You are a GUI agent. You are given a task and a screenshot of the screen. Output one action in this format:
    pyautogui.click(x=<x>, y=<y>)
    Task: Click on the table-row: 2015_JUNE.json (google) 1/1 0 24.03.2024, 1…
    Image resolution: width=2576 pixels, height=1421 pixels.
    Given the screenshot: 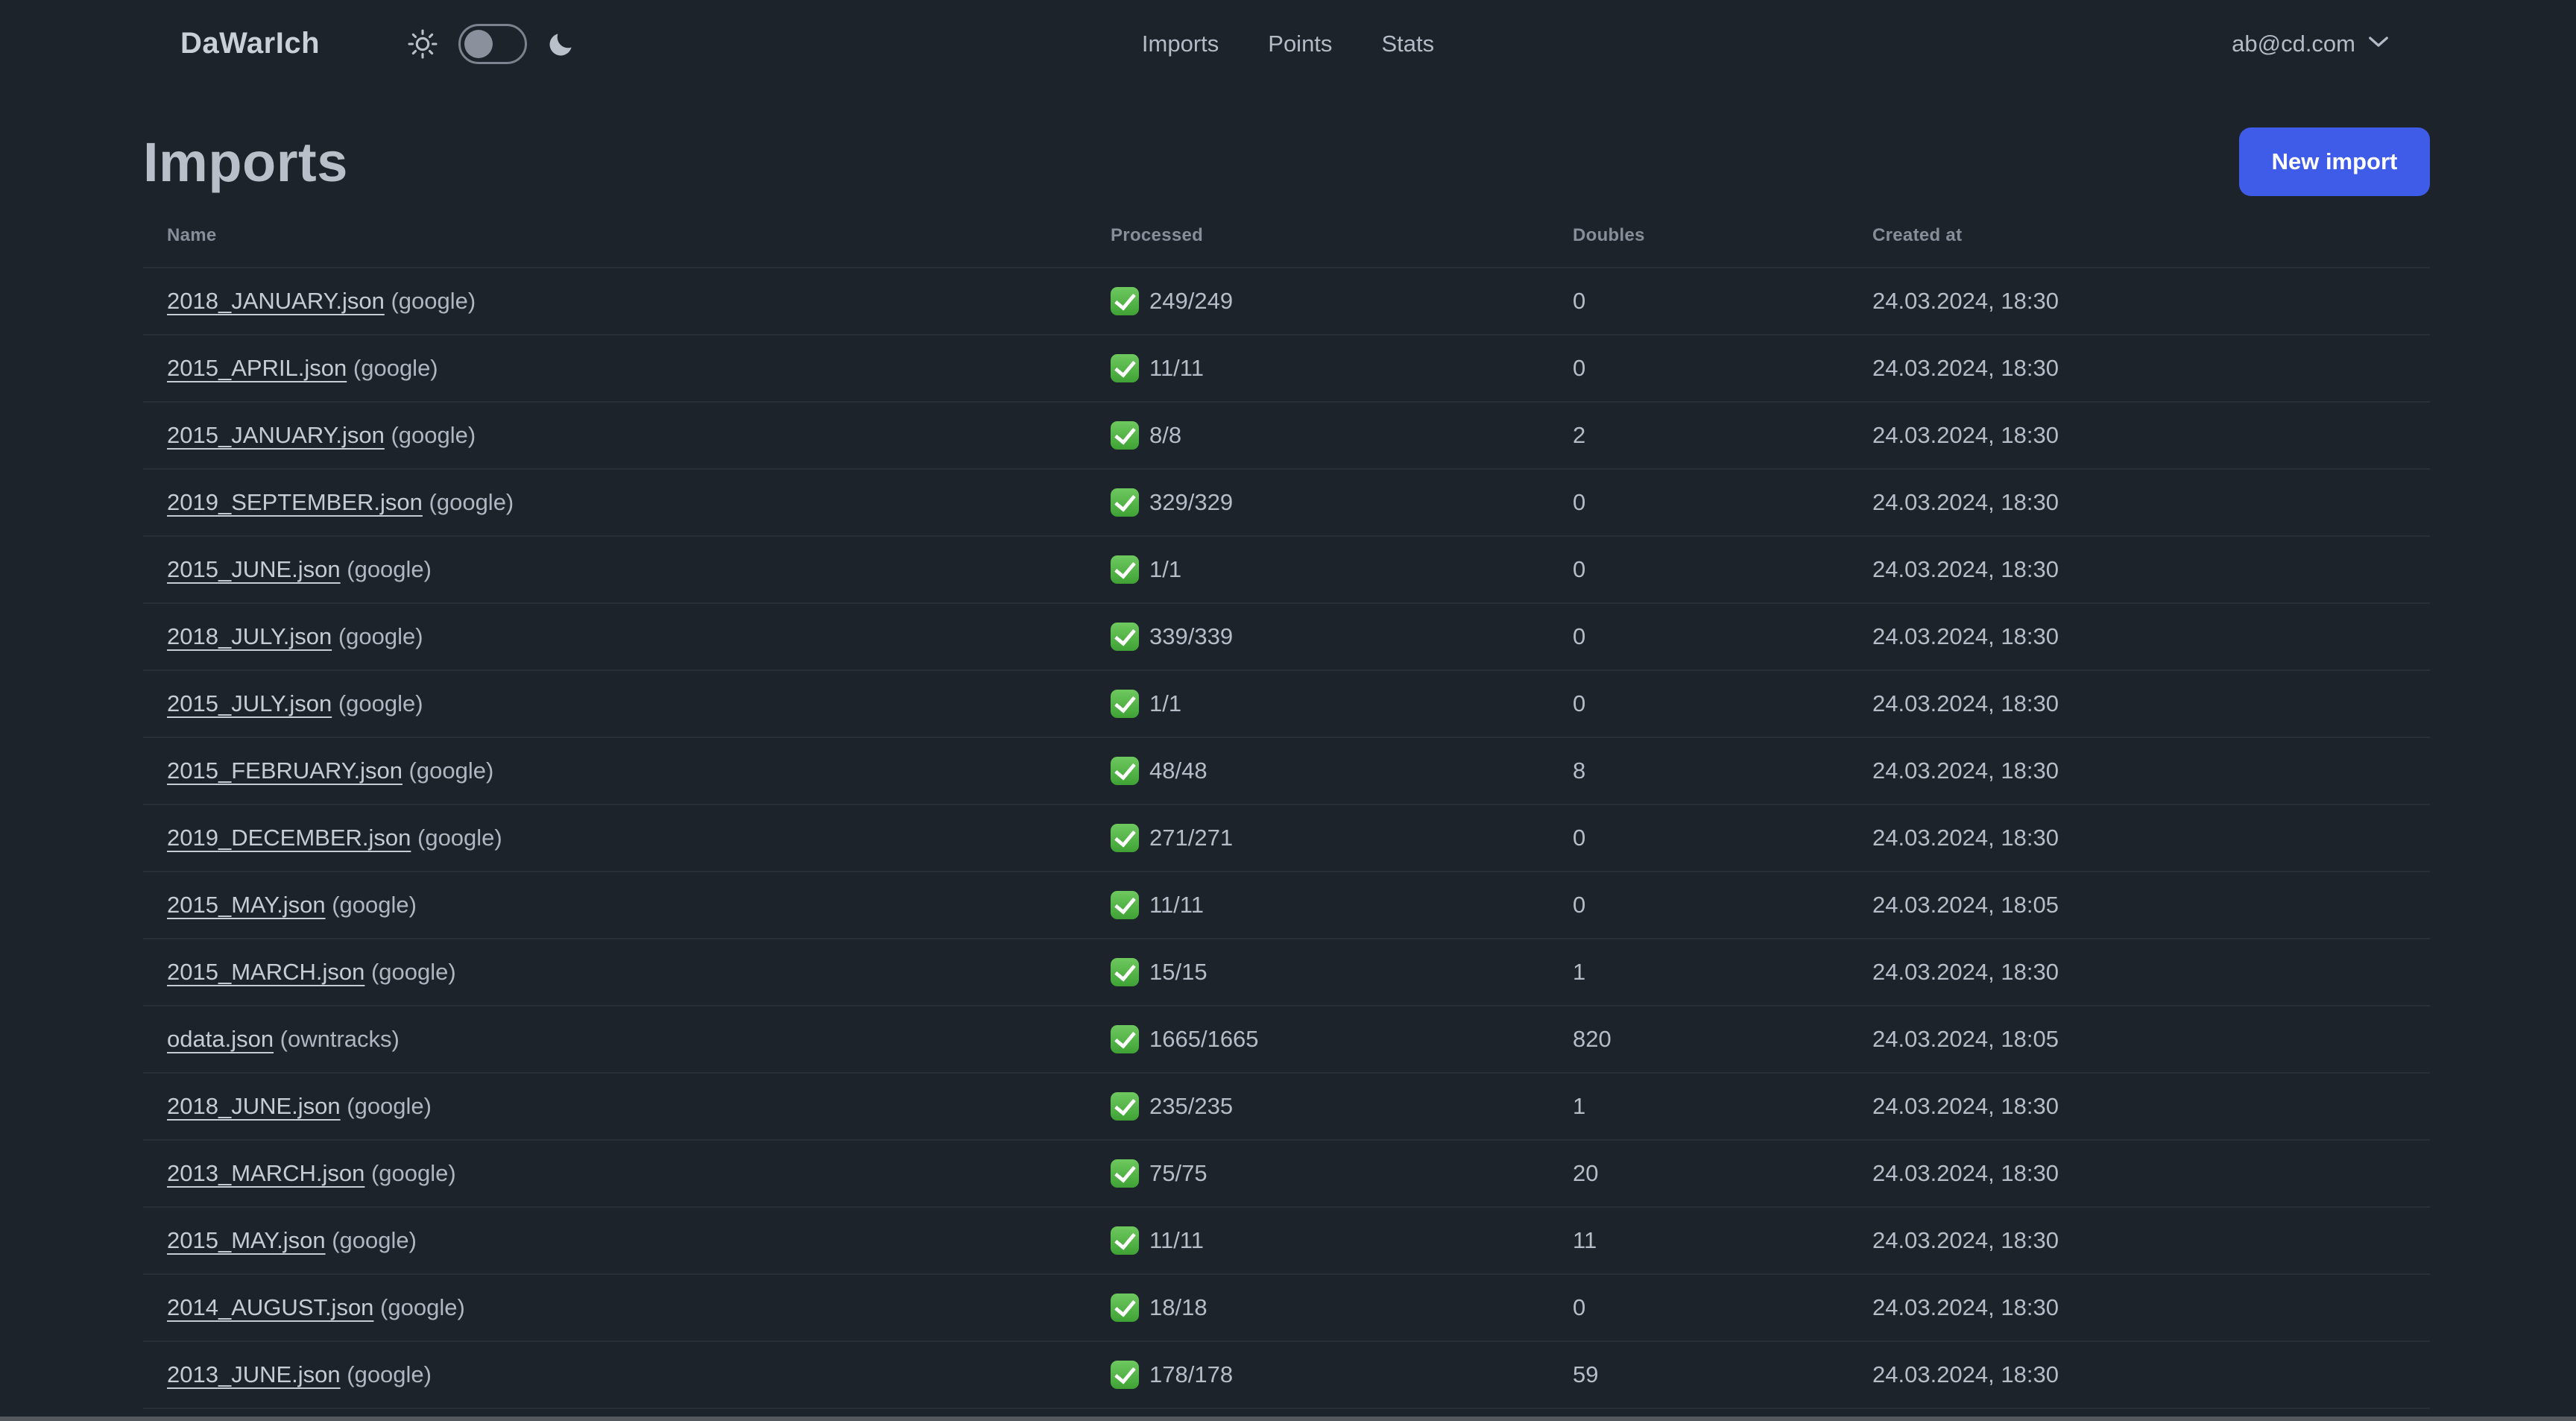 What is the action you would take?
    pyautogui.click(x=1286, y=568)
    